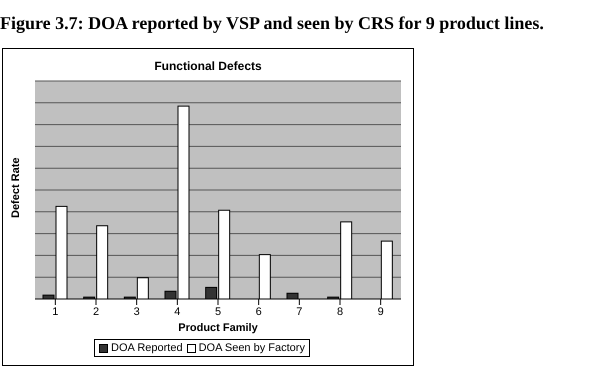  Describe the element at coordinates (299, 312) in the screenshot. I see `x-tick-label: 7` at that location.